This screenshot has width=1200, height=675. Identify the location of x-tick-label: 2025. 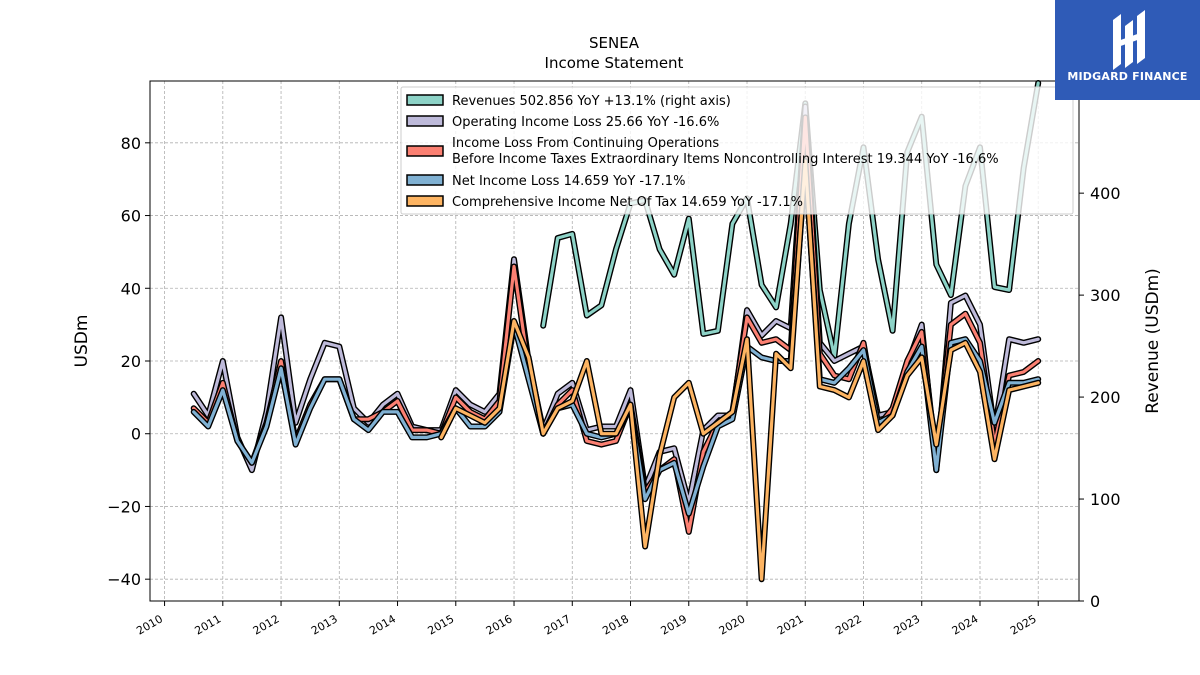
(1023, 624).